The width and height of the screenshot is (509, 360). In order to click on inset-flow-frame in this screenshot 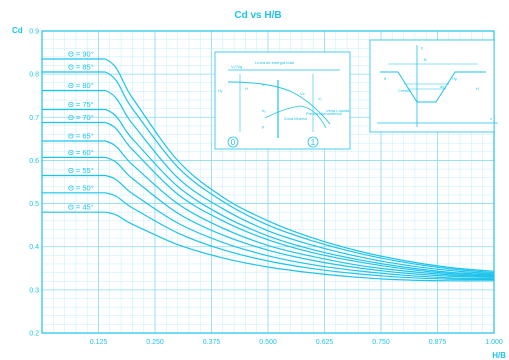, I will do `click(282, 100)`.